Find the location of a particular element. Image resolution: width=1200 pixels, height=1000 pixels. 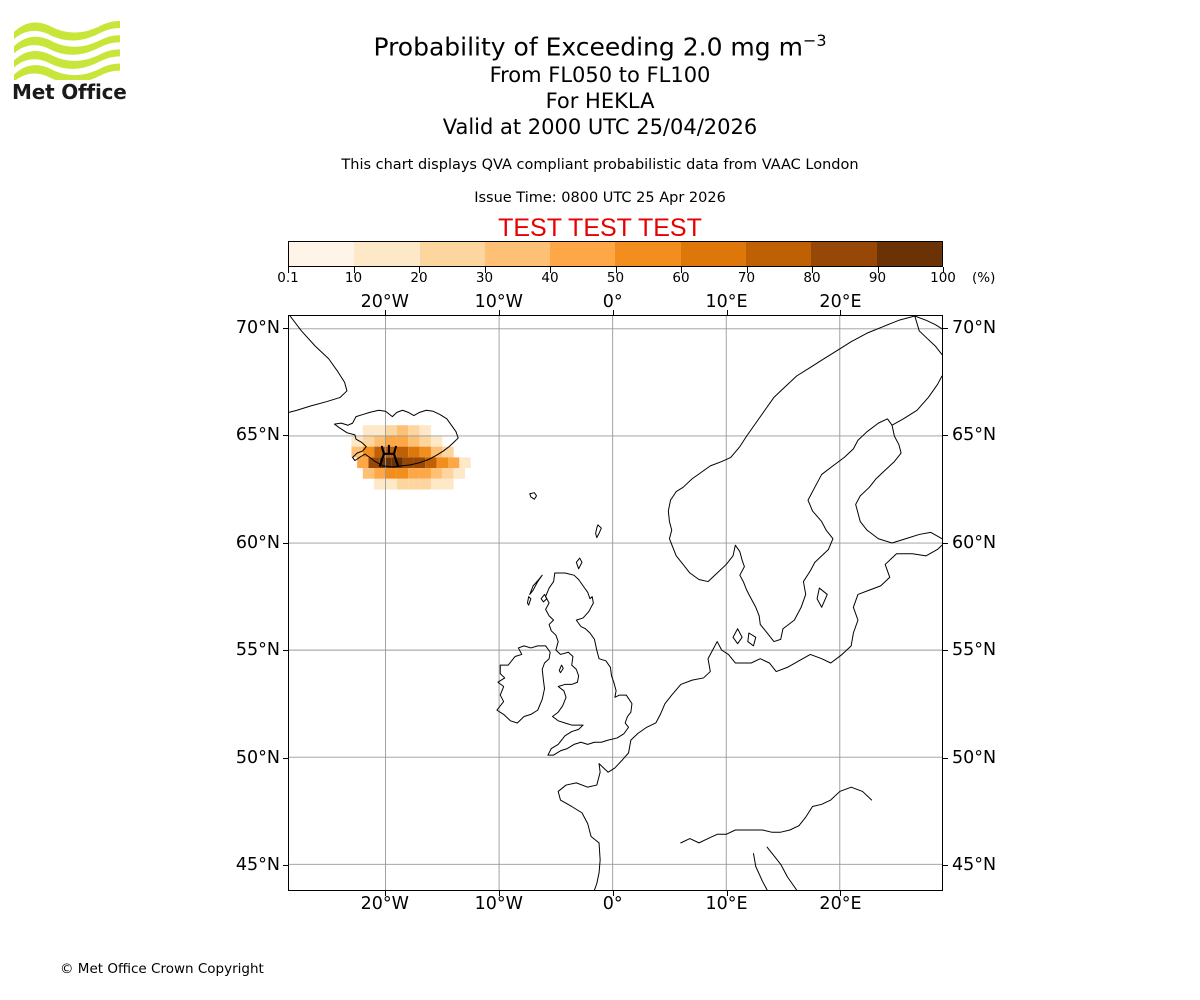

colorbar-tick-label: 40 is located at coordinates (550, 278).